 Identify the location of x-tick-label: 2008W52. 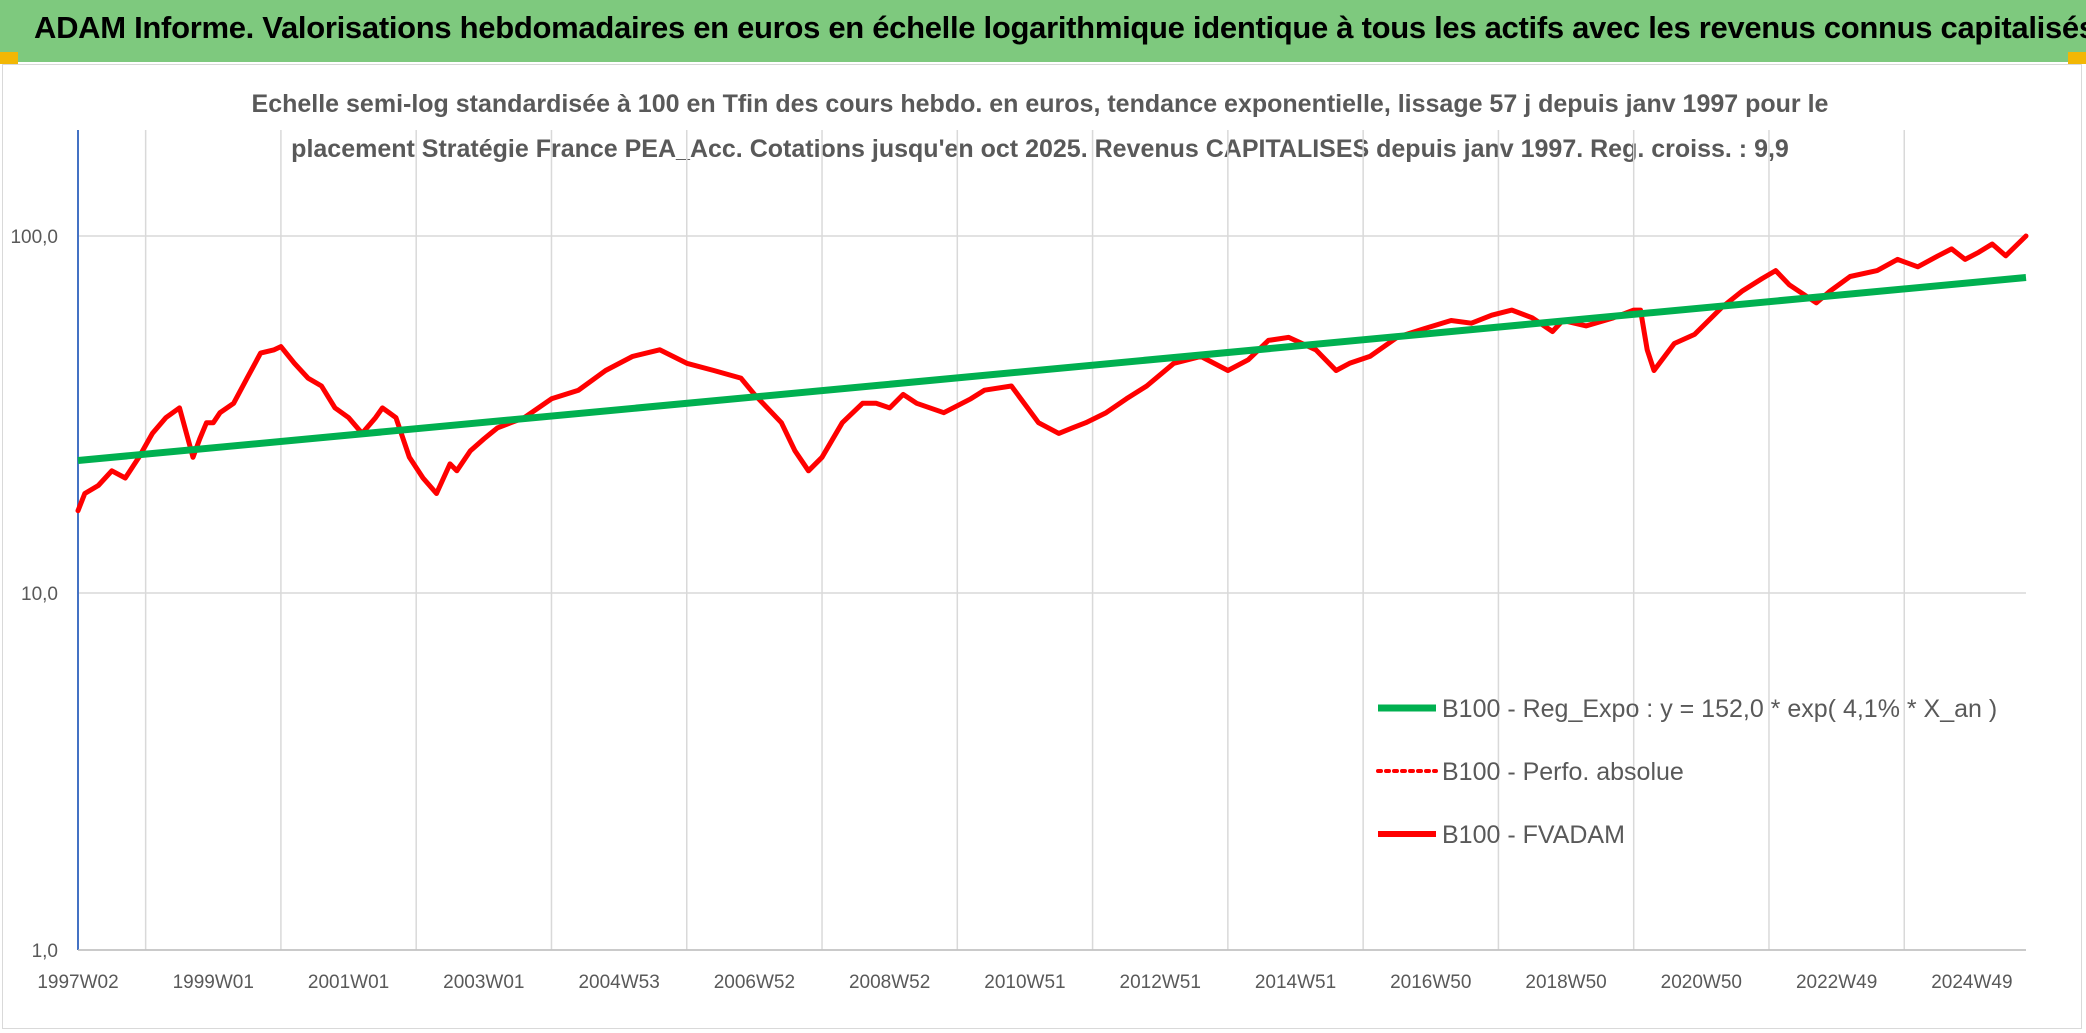
(889, 982).